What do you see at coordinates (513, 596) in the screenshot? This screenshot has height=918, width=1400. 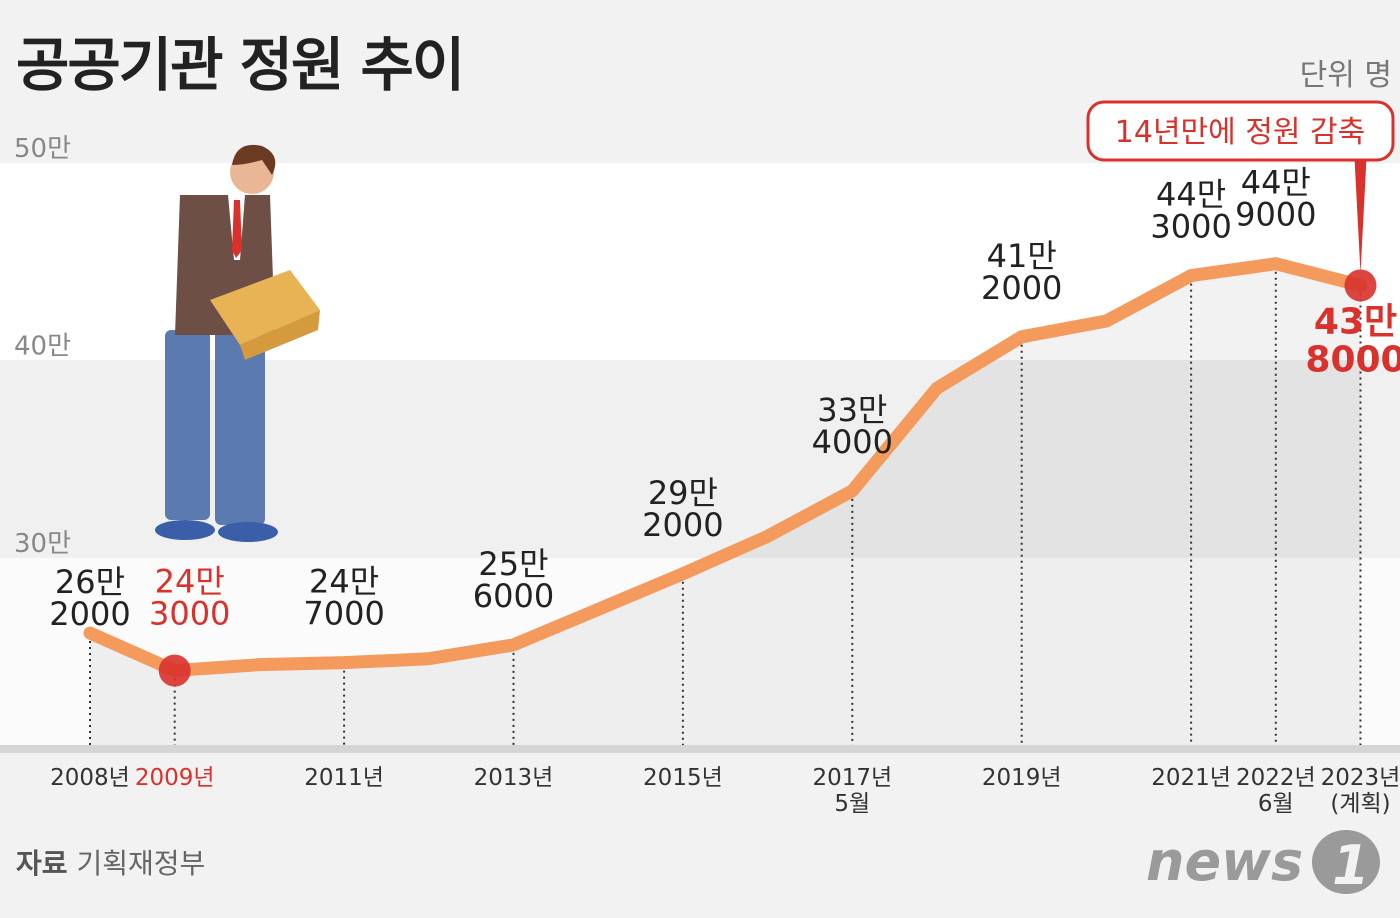 I see `data-label: 6000` at bounding box center [513, 596].